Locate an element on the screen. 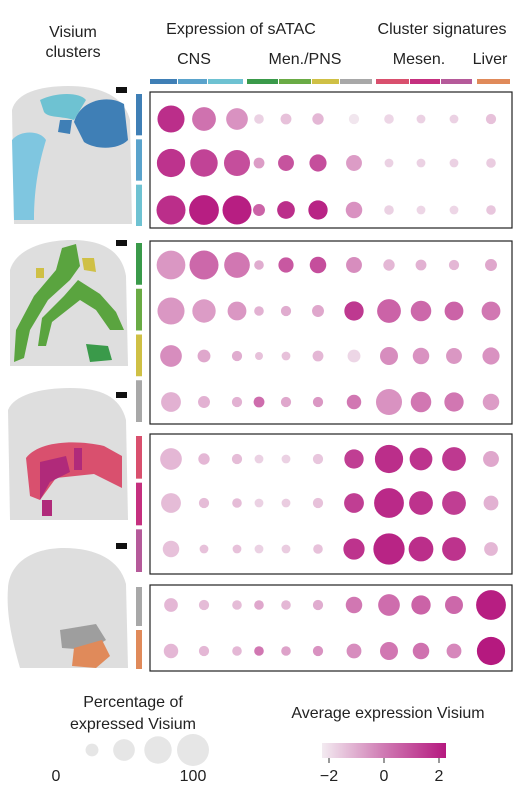 The height and width of the screenshot is (805, 529). dot-r11-c3 is located at coordinates (259, 651).